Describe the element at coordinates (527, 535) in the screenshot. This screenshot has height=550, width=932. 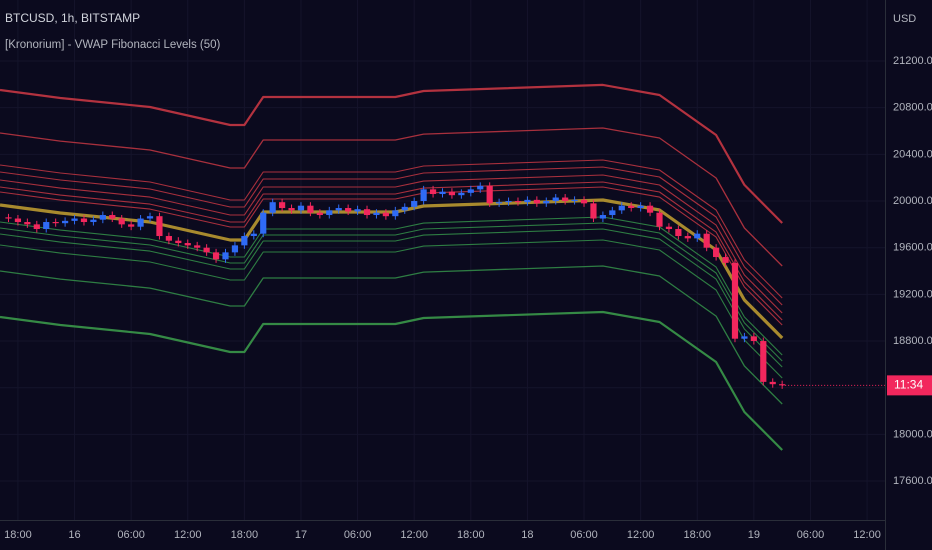
I see `x-tick-label: 18` at that location.